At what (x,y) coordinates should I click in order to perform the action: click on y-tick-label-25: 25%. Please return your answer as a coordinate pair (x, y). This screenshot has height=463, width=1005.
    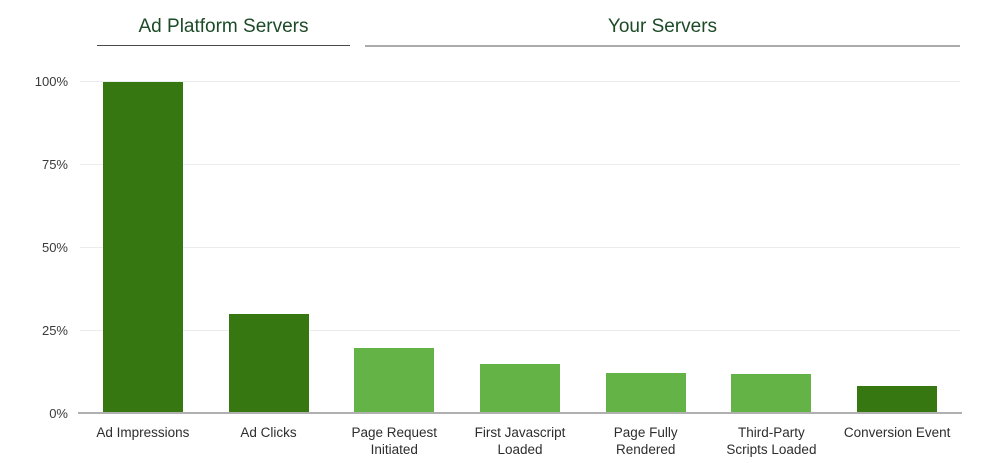
    Looking at the image, I should click on (54, 330).